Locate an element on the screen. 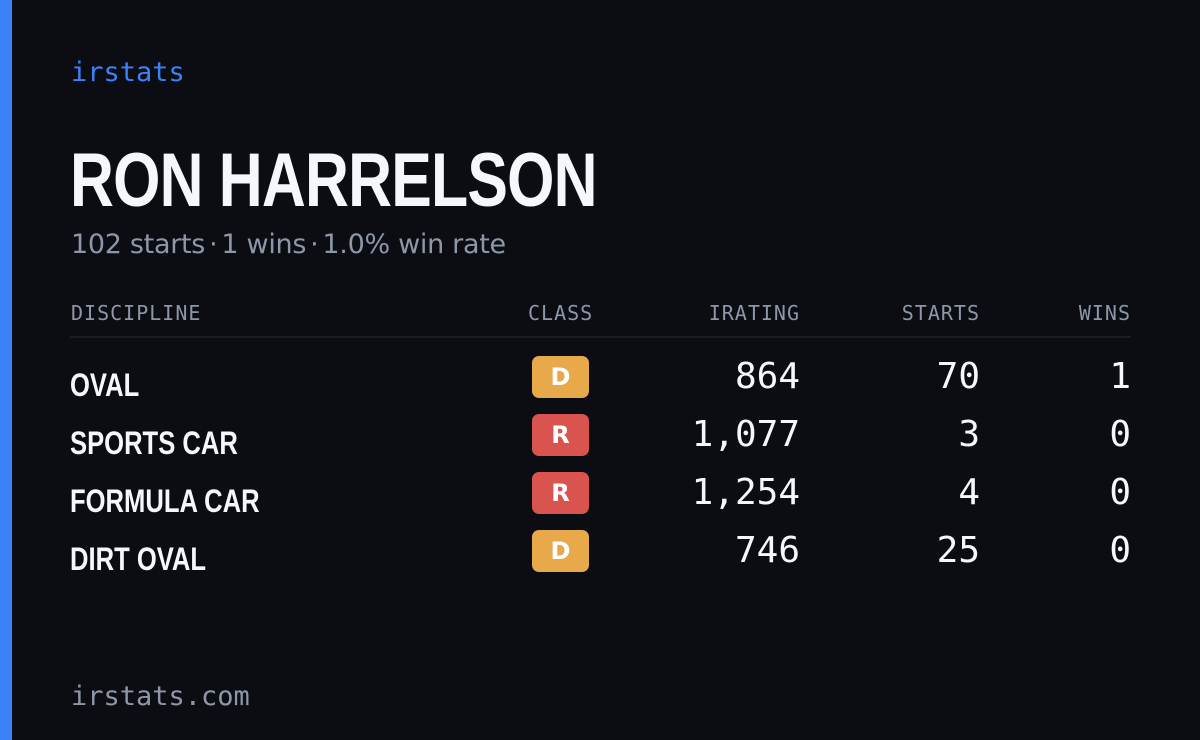 This screenshot has width=1200, height=740. row-discipline: FORMULA CAR is located at coordinates (165, 501).